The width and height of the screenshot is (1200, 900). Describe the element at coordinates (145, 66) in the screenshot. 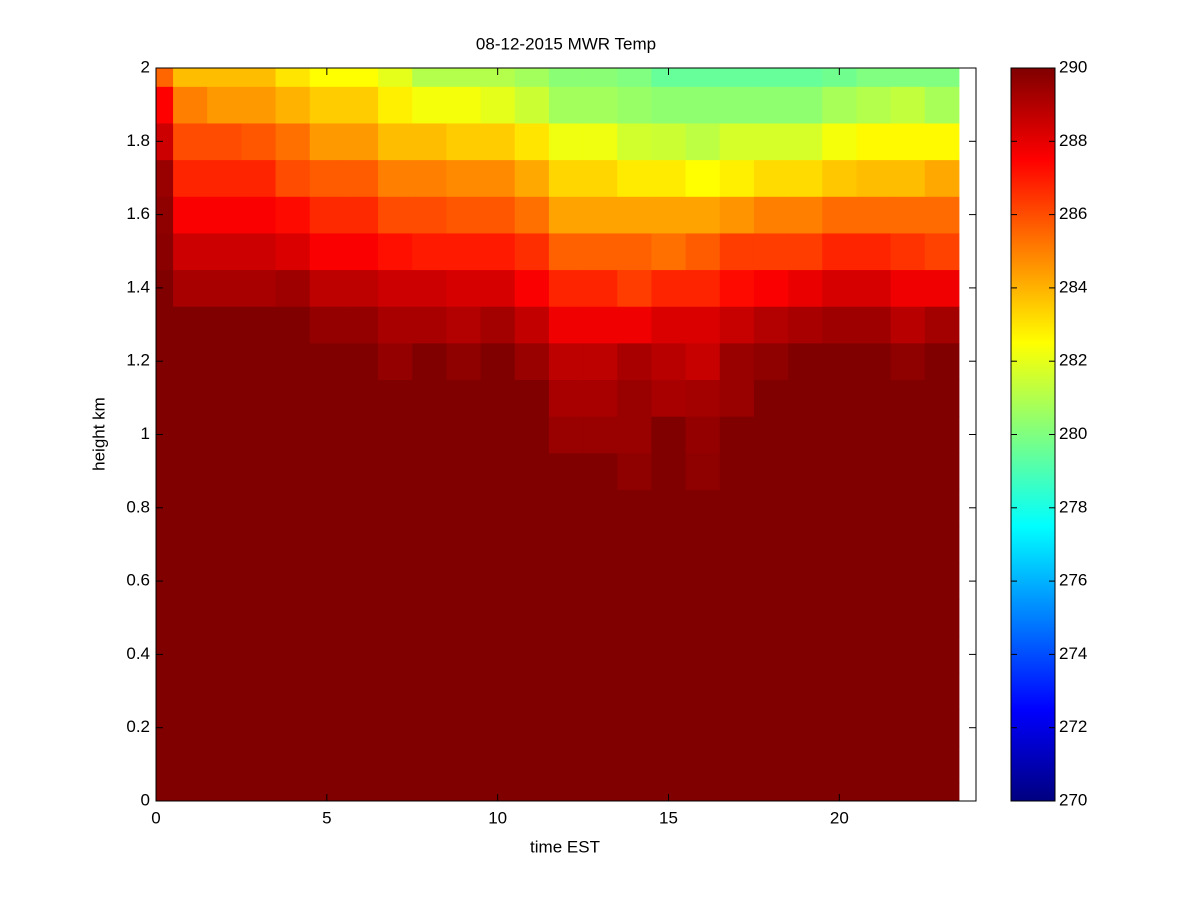

I see `y-tick-label: 2` at that location.